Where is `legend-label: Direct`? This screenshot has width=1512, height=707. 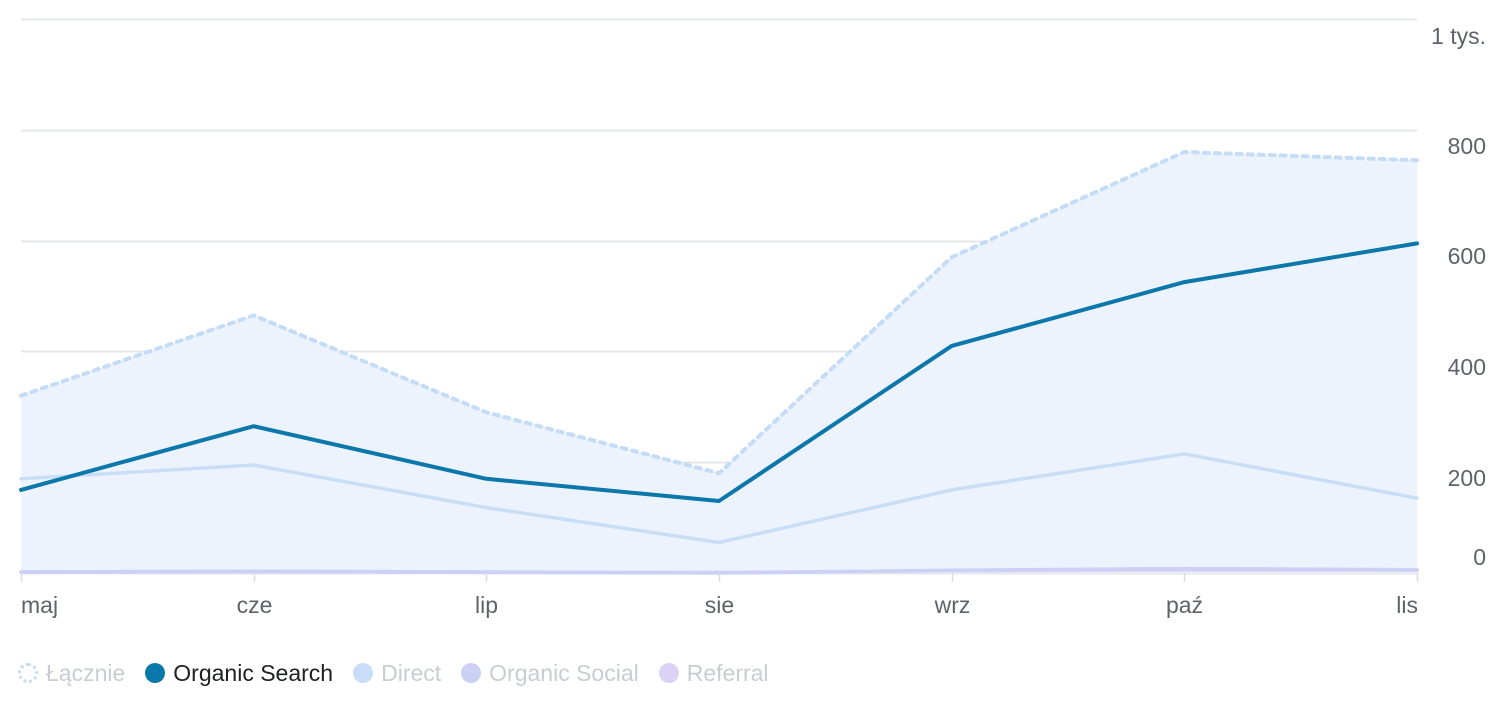
legend-label: Direct is located at coordinates (411, 672).